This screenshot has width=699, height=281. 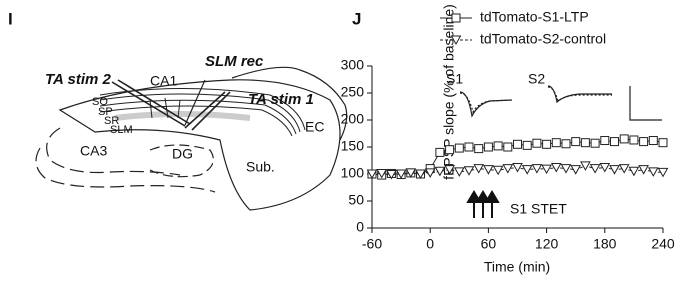 I want to click on annotation: S1 STET, so click(x=538, y=209).